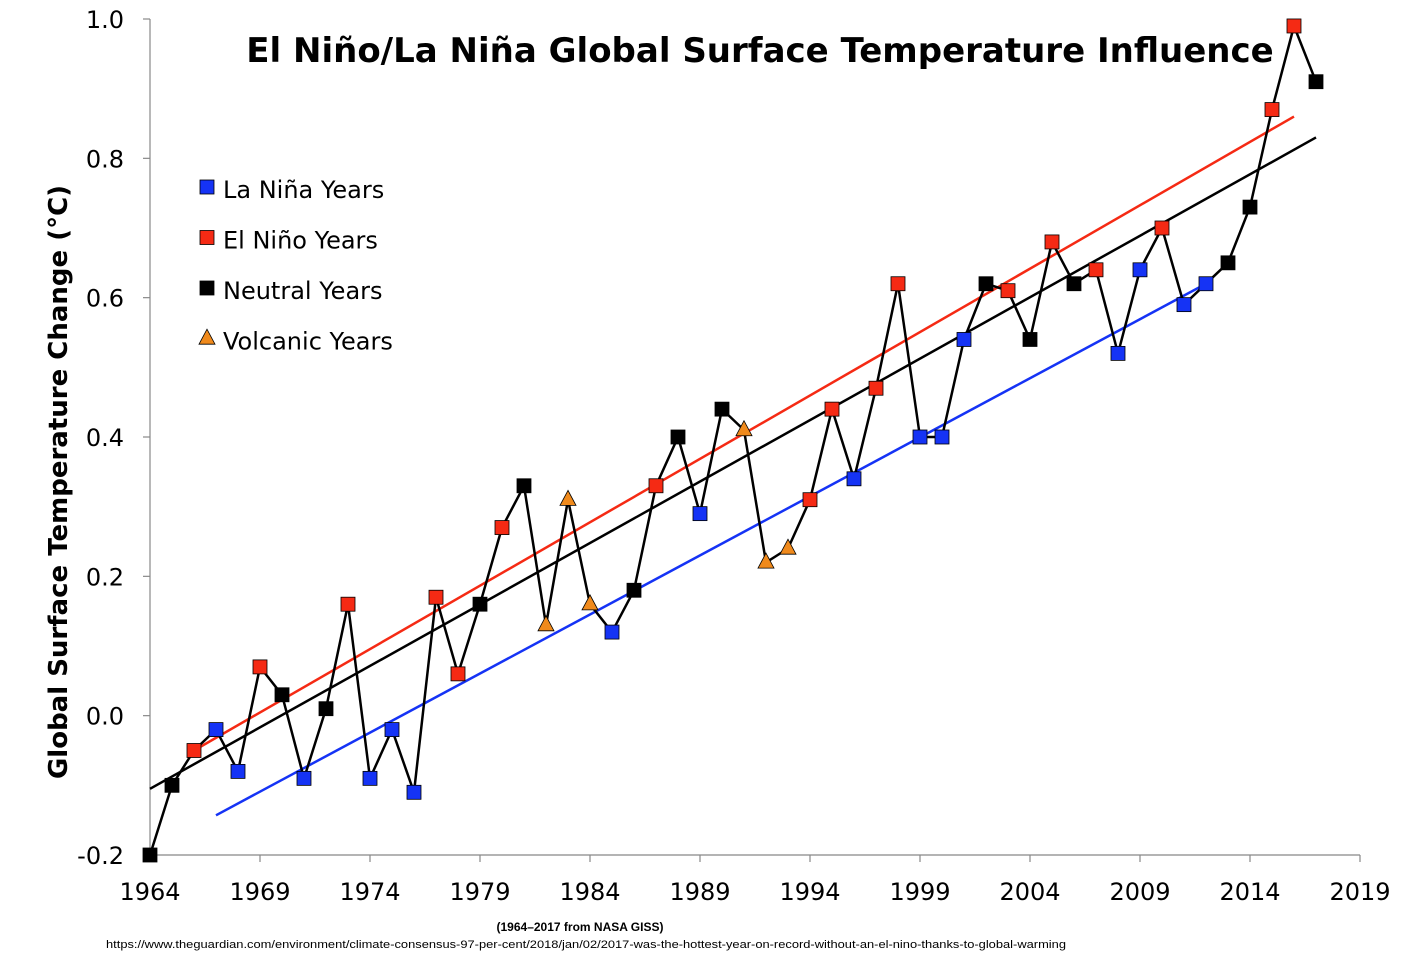 This screenshot has height=957, width=1406. I want to click on y-axis-label: Global Surface Temperature Change (°C), so click(59, 482).